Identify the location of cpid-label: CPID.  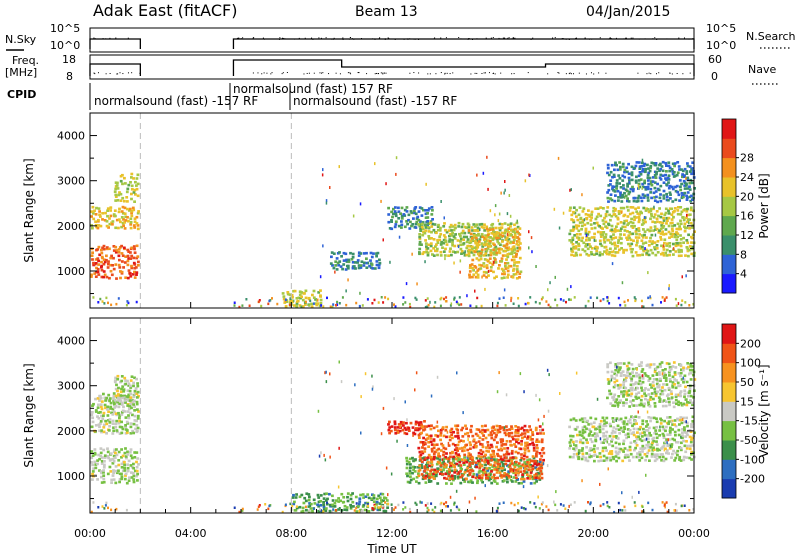
(21, 94).